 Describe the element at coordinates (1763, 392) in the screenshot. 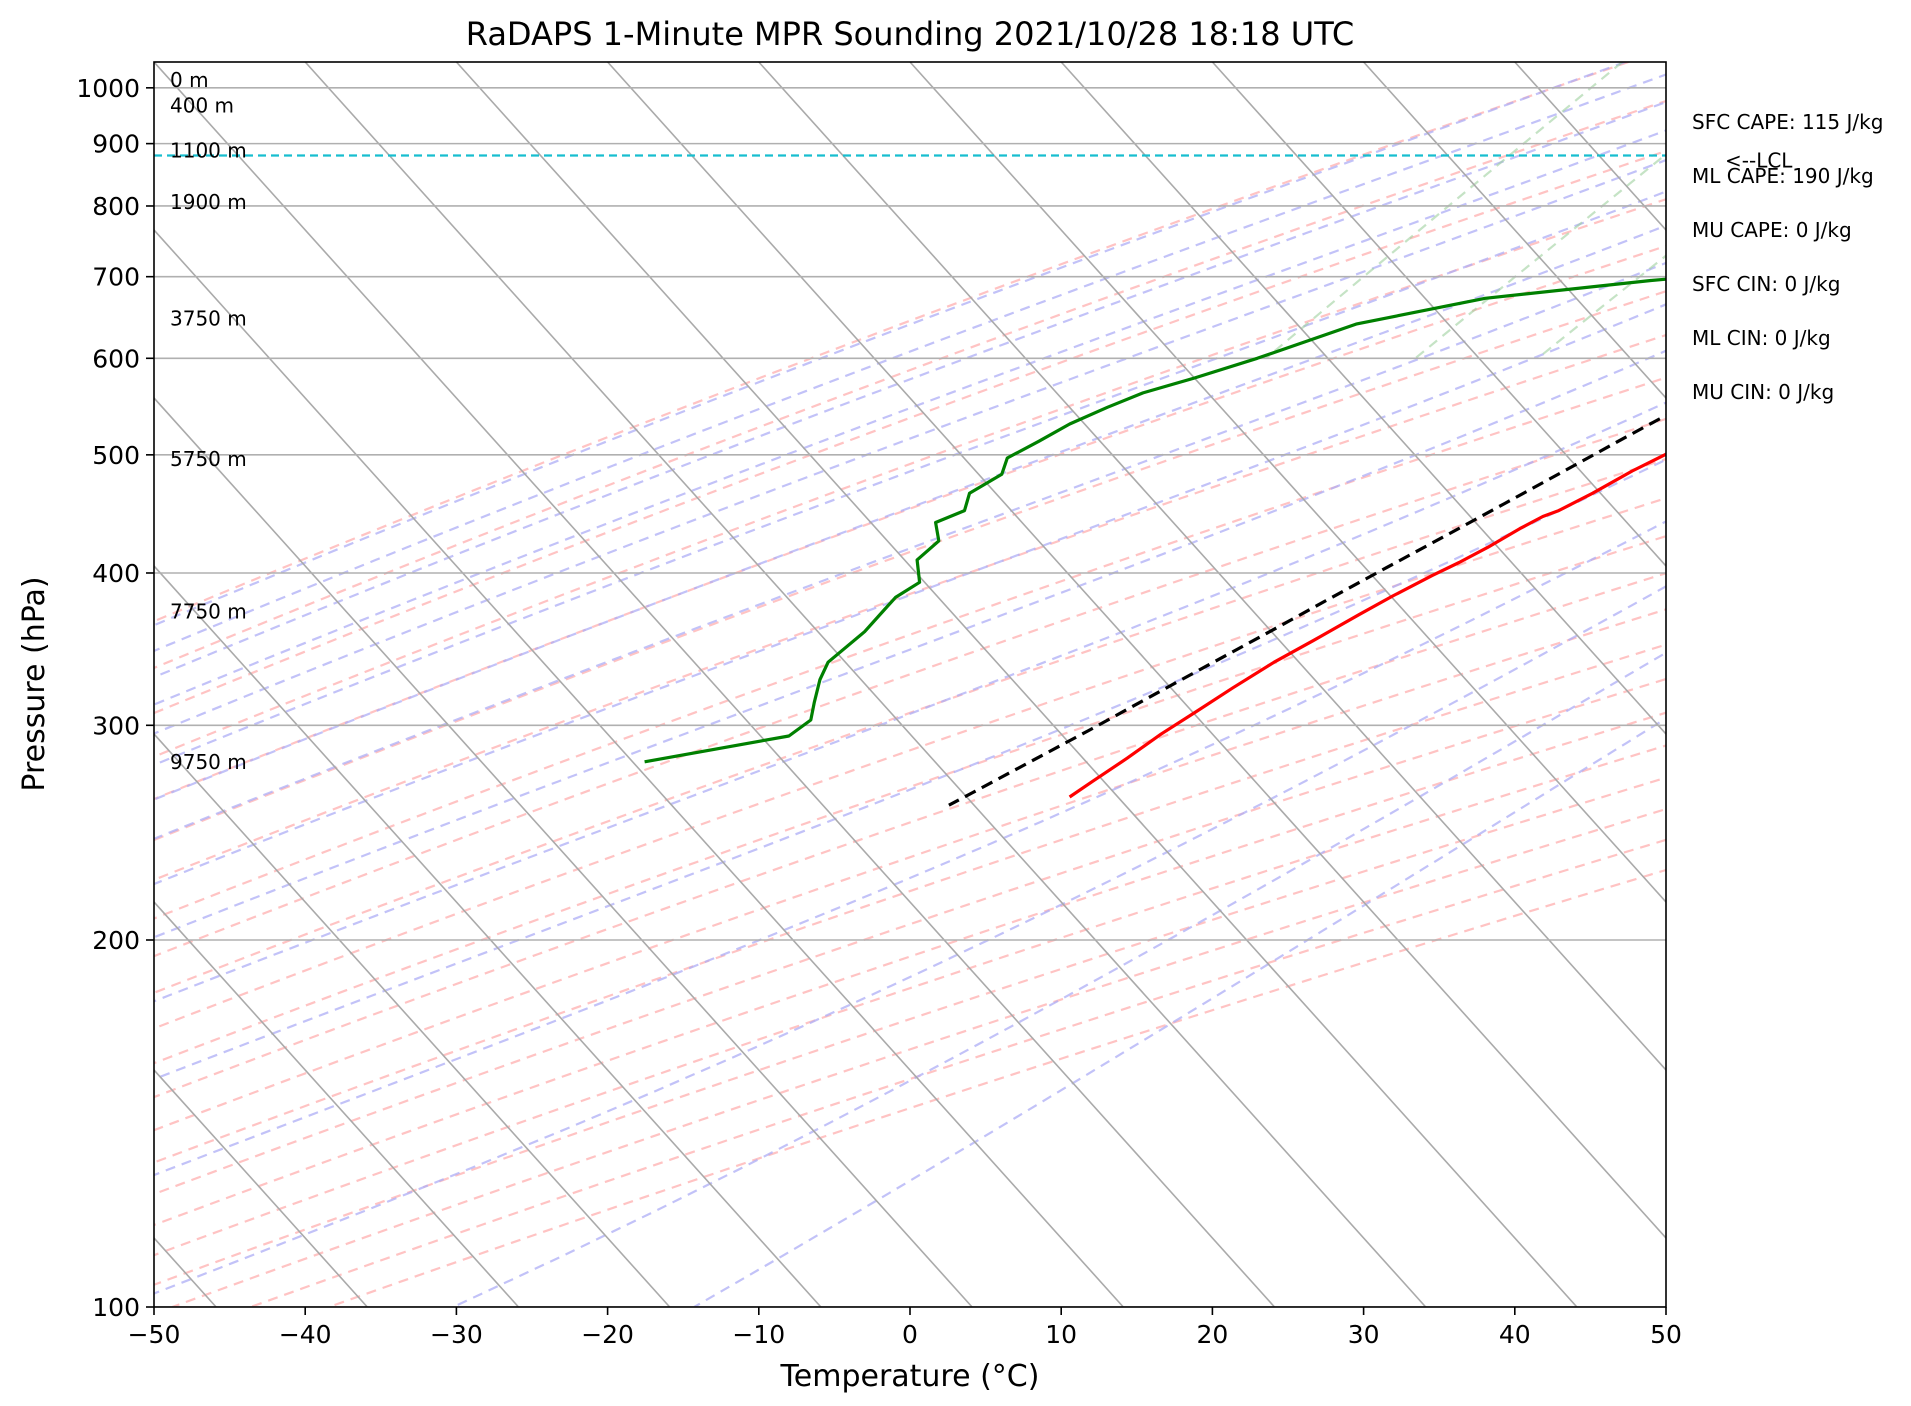

I see `stat-line: MU CIN: 0 J/kg` at that location.